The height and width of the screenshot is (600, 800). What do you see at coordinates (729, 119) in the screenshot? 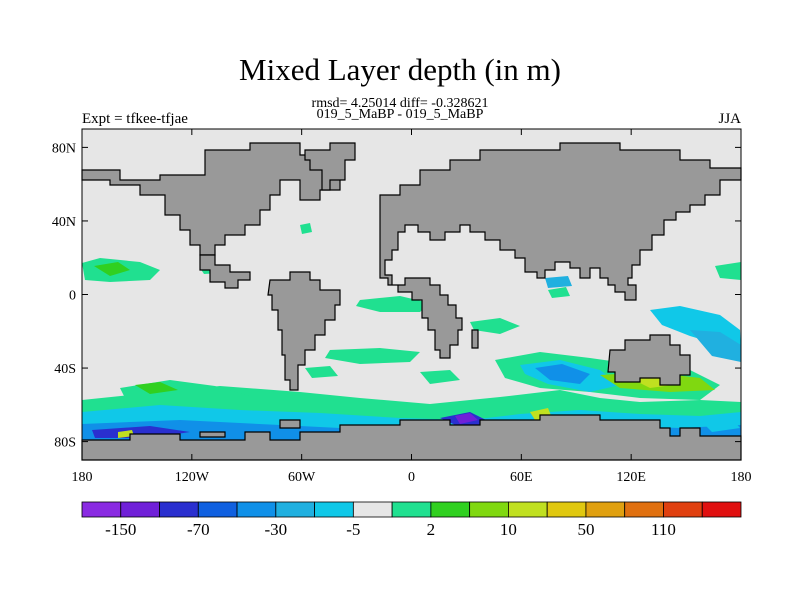
I see `season-label: JJA` at bounding box center [729, 119].